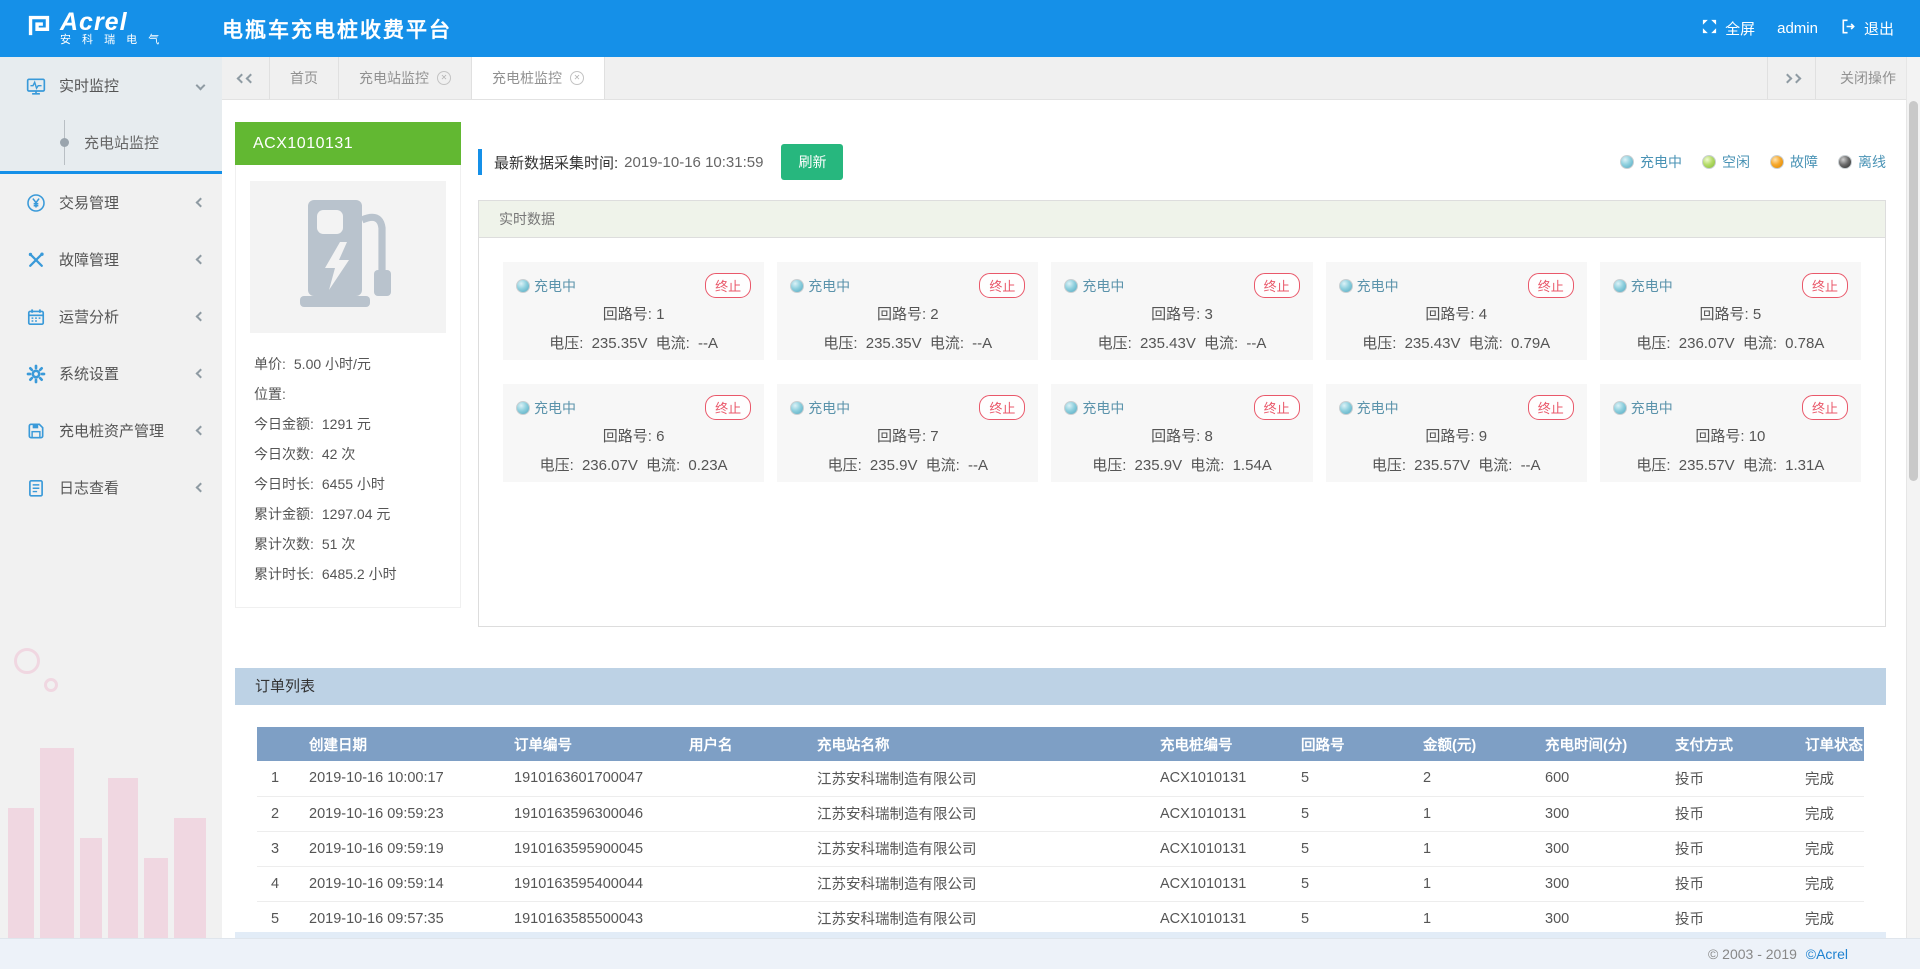  I want to click on sidebar-item-station-monitor: 充电站监控, so click(111, 142).